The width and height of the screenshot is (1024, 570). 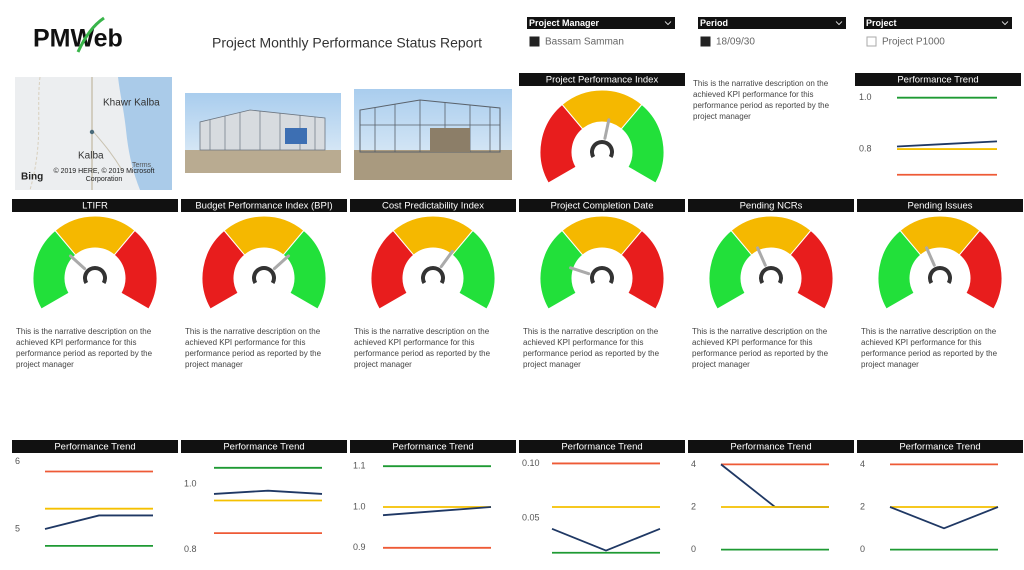 I want to click on logo: PMWeb, so click(x=78, y=39).